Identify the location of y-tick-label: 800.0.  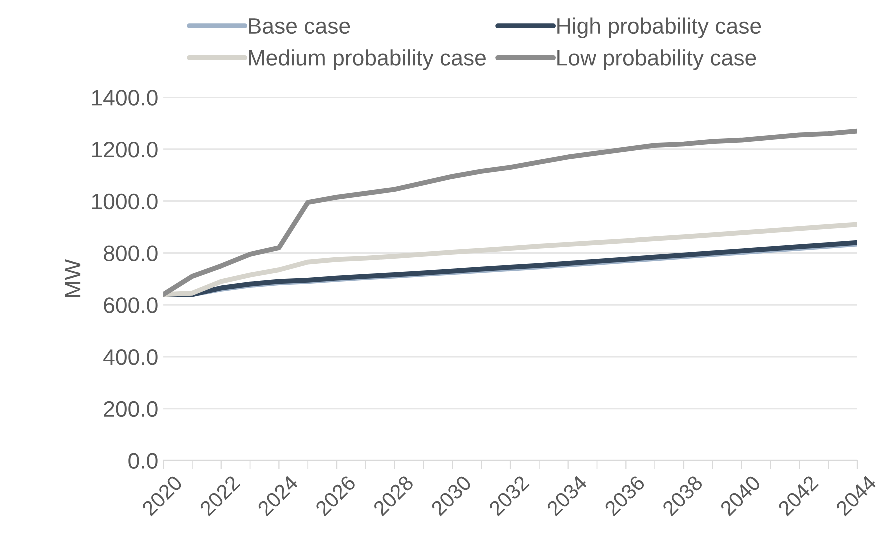
(131, 254).